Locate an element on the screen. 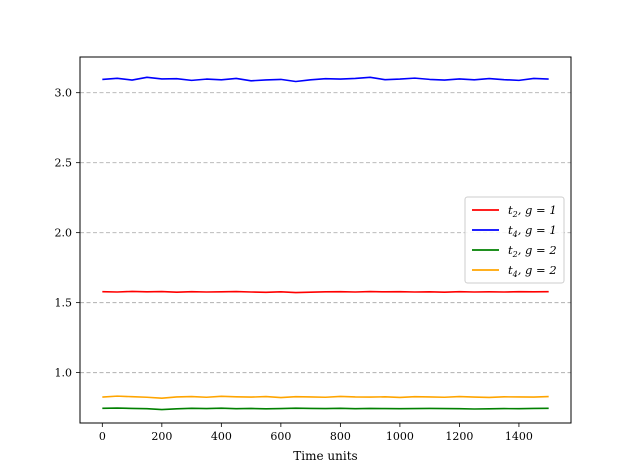 The image size is (635, 476). y-tick-label: 2.5 is located at coordinates (64, 163).